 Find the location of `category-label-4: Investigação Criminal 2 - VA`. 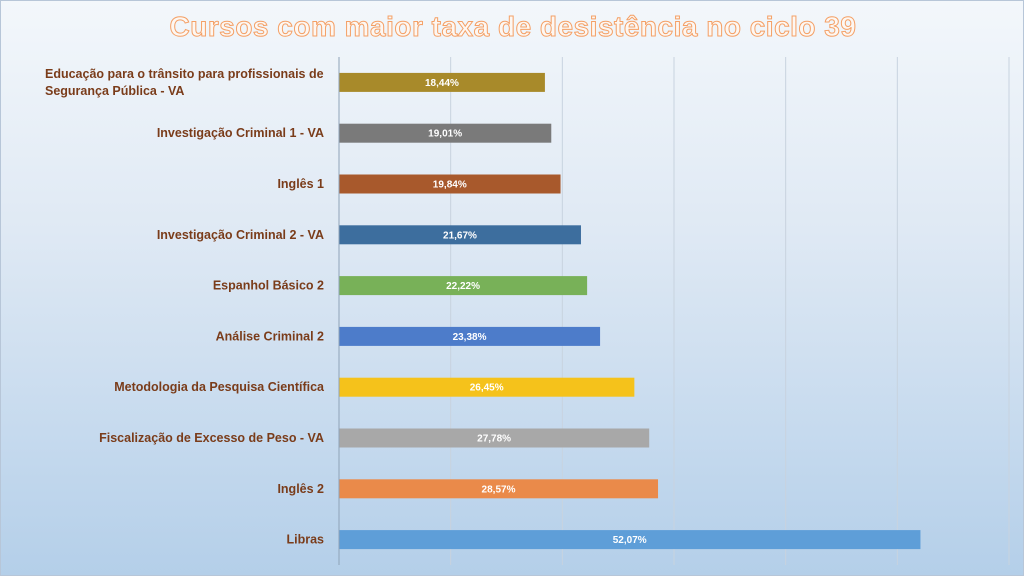

category-label-4: Investigação Criminal 2 - VA is located at coordinates (240, 235).